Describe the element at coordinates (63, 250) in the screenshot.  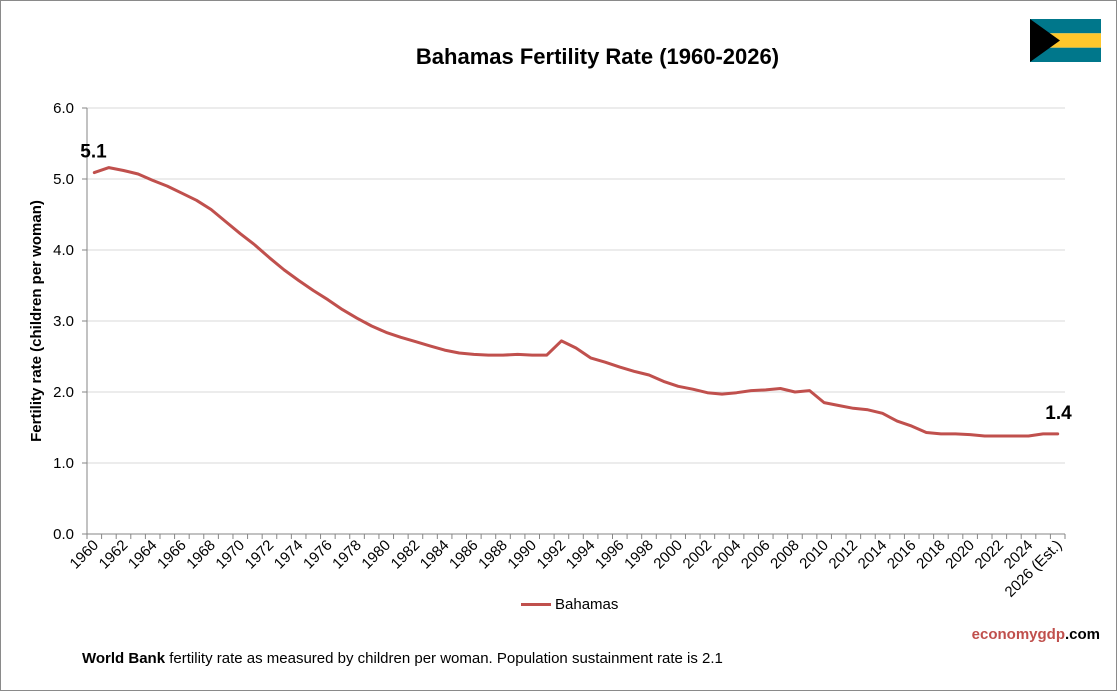
I see `y-tick-label: 4.0` at that location.